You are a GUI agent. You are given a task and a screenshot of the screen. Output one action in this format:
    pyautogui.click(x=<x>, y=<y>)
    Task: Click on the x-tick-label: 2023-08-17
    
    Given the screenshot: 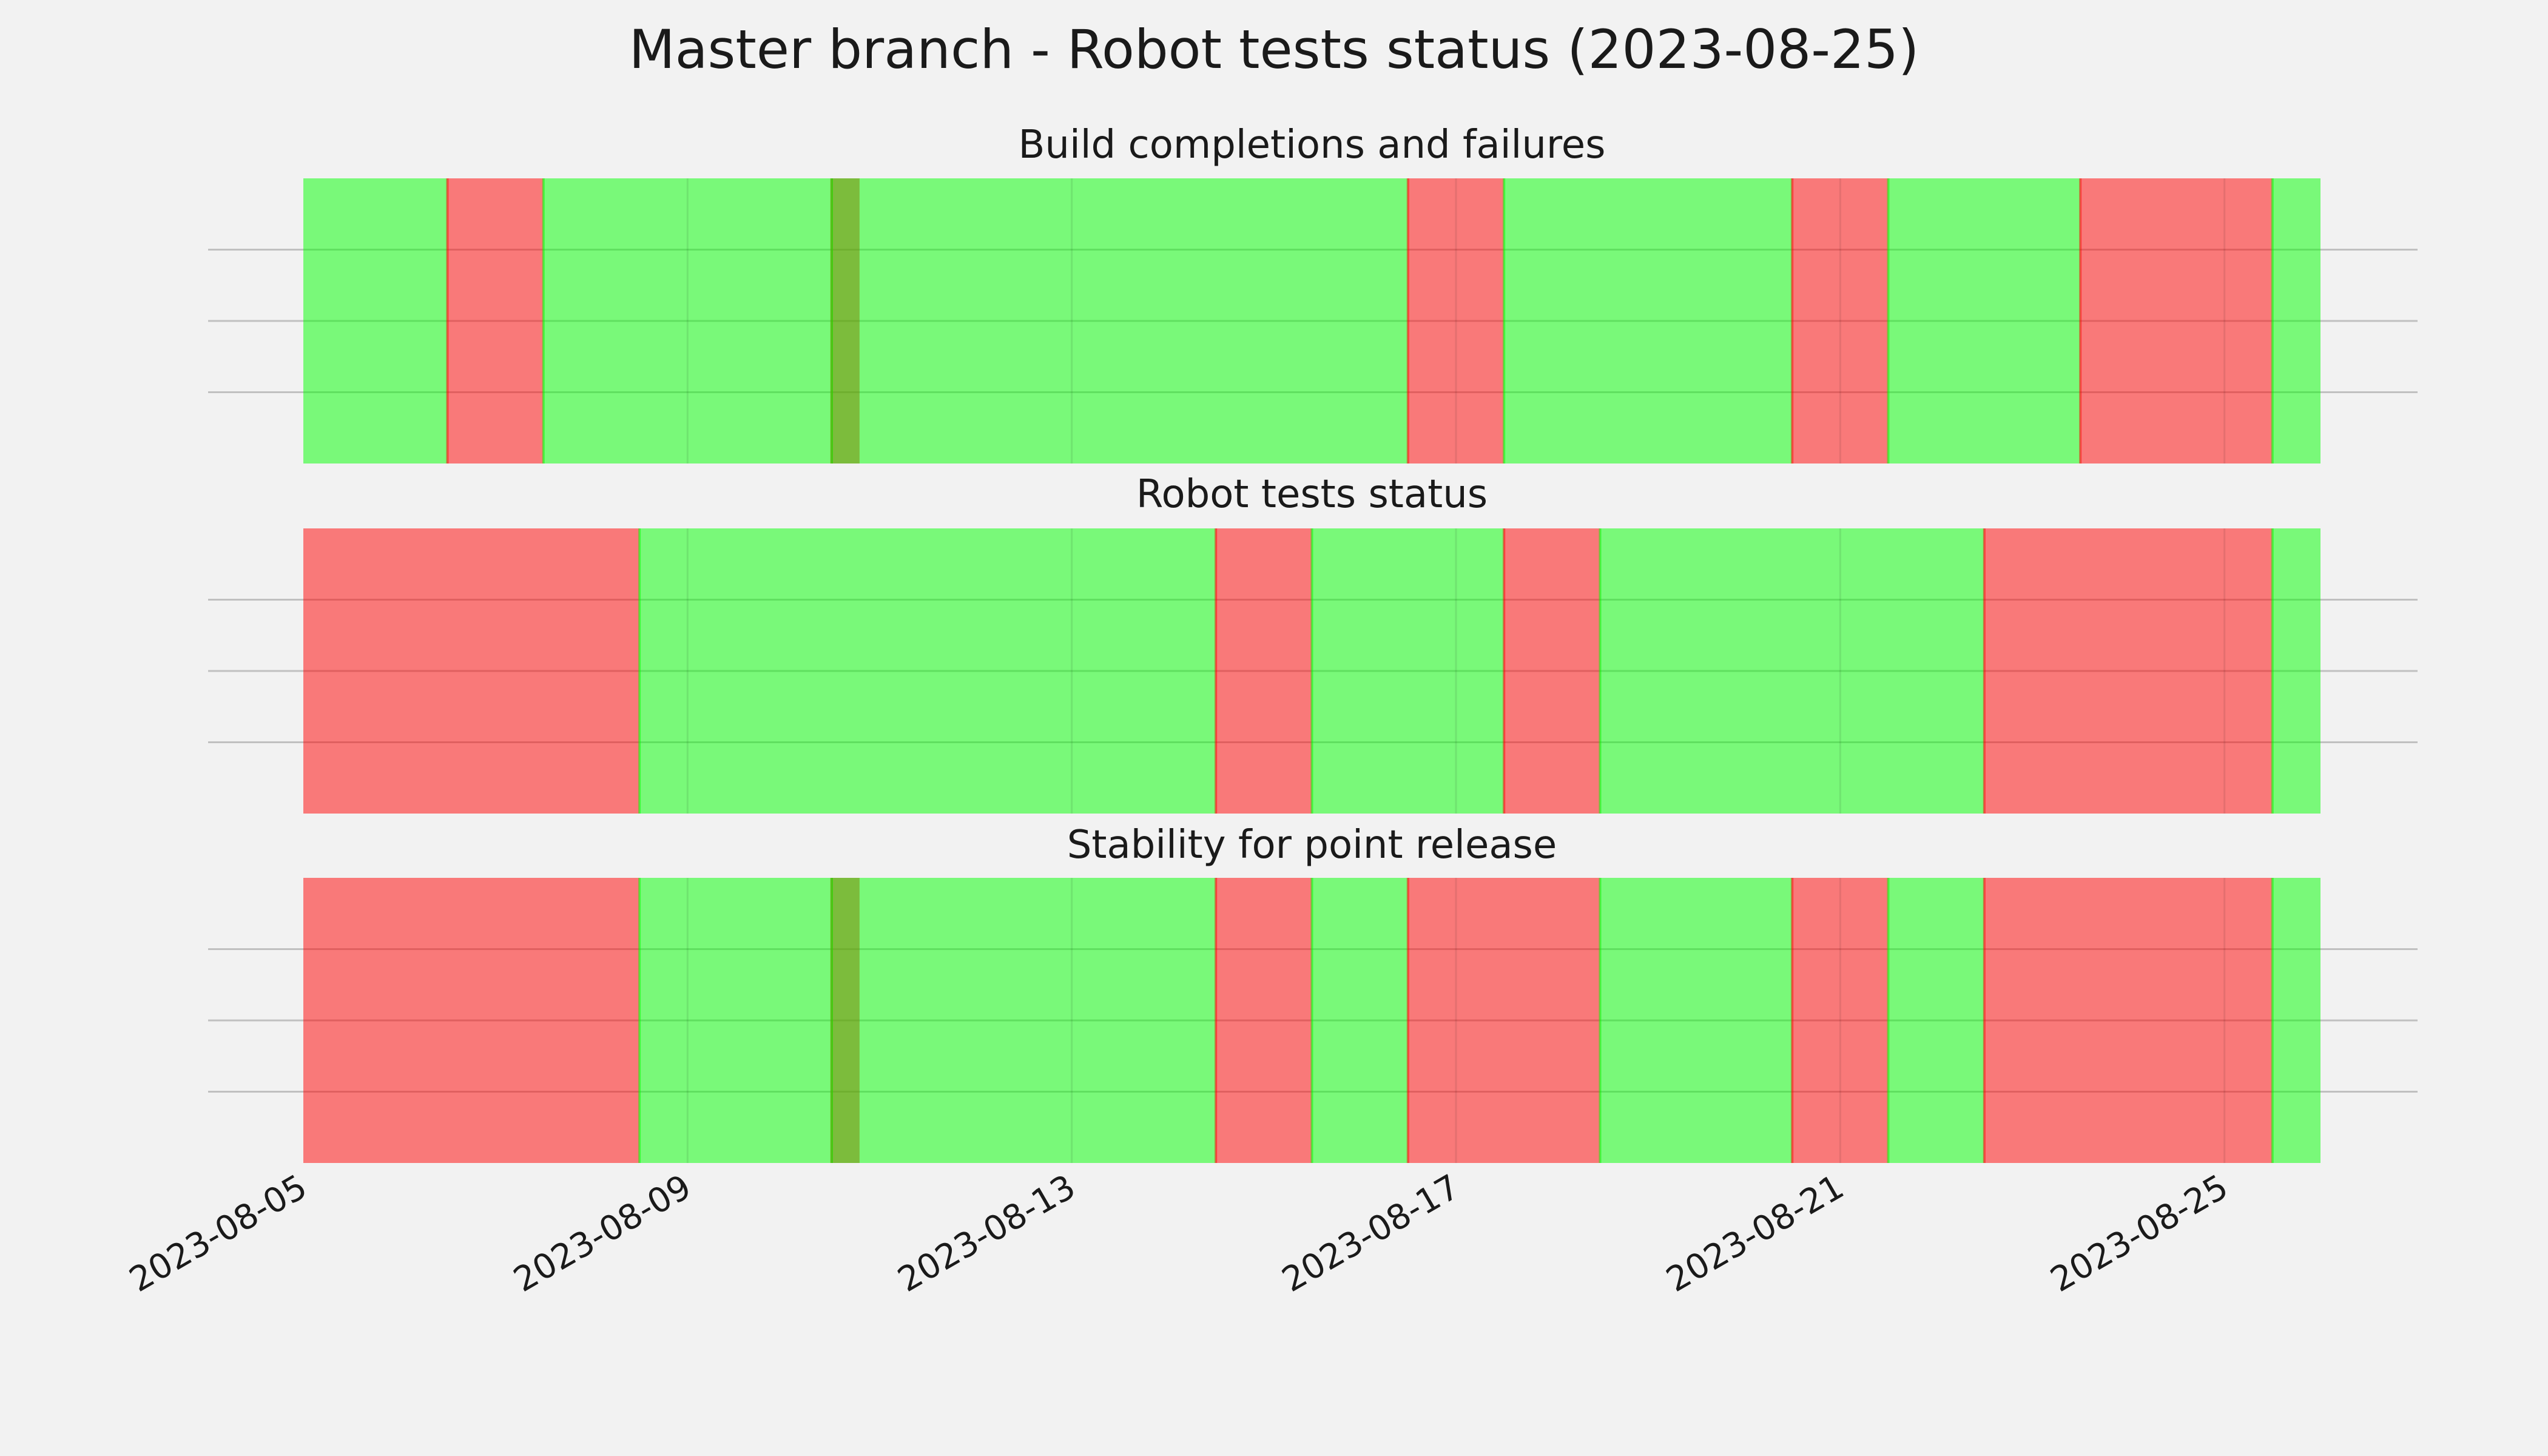 What is the action you would take?
    pyautogui.click(x=1371, y=1233)
    